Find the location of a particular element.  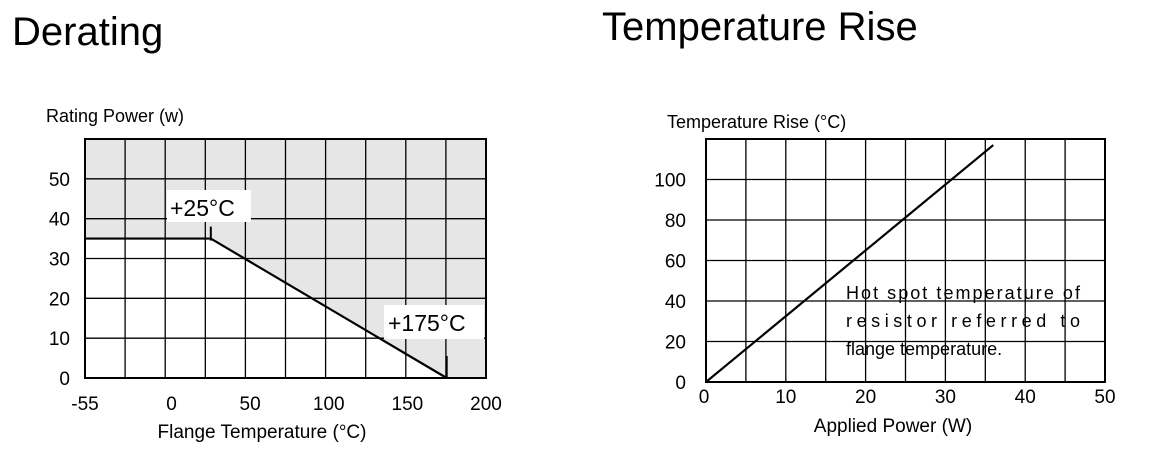

temperature-rise-y-tick-label: 100 is located at coordinates (670, 181).